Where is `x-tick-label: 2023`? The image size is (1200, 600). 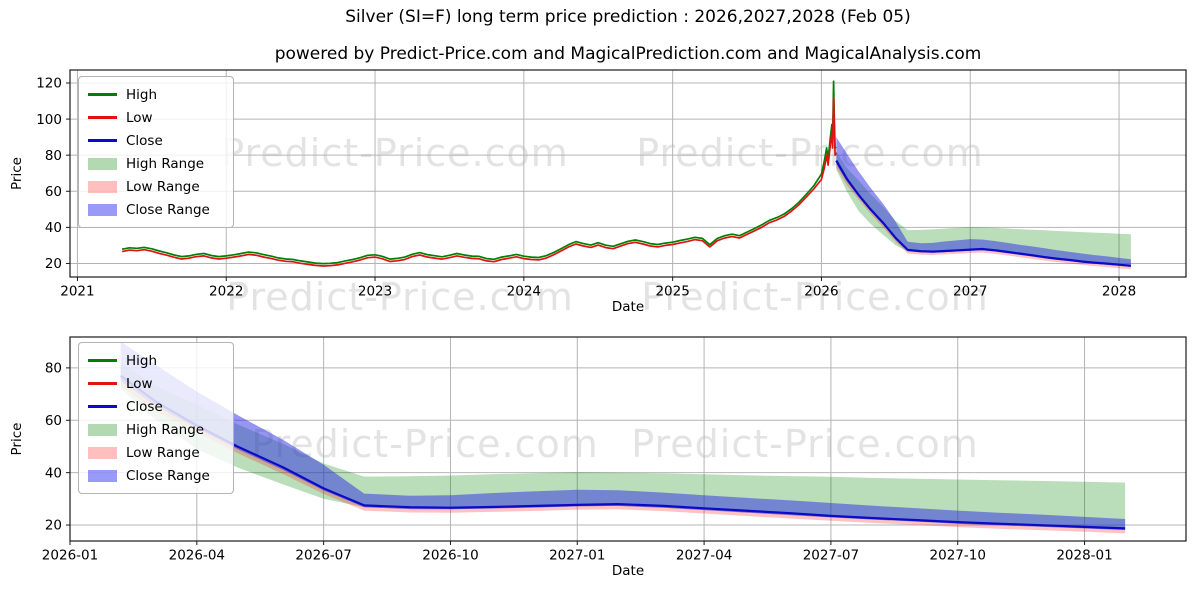 x-tick-label: 2023 is located at coordinates (375, 292).